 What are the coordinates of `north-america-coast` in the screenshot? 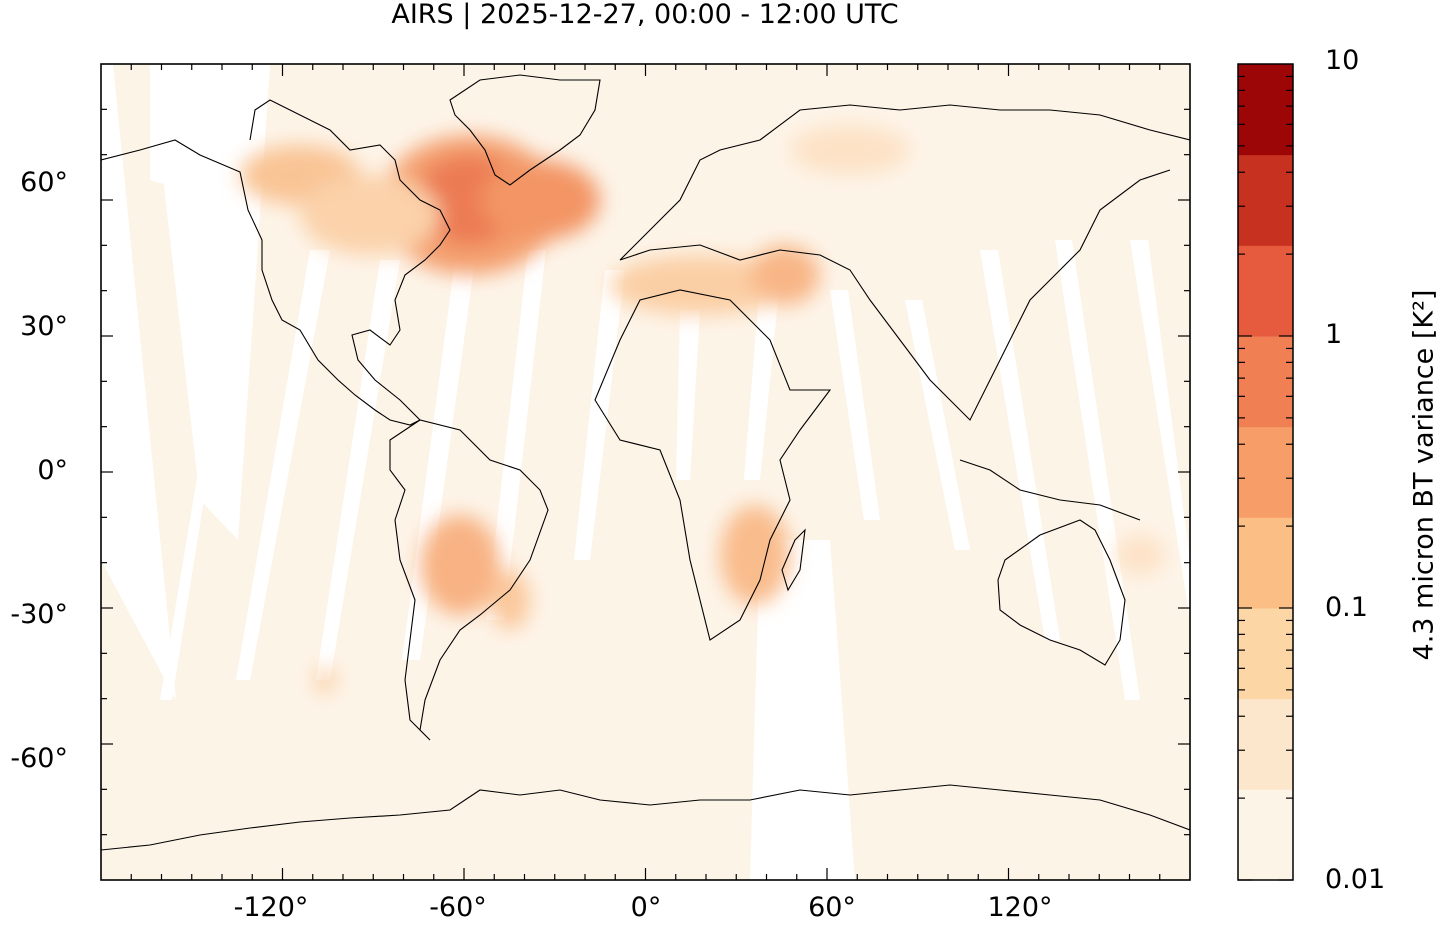 It's located at (276, 262).